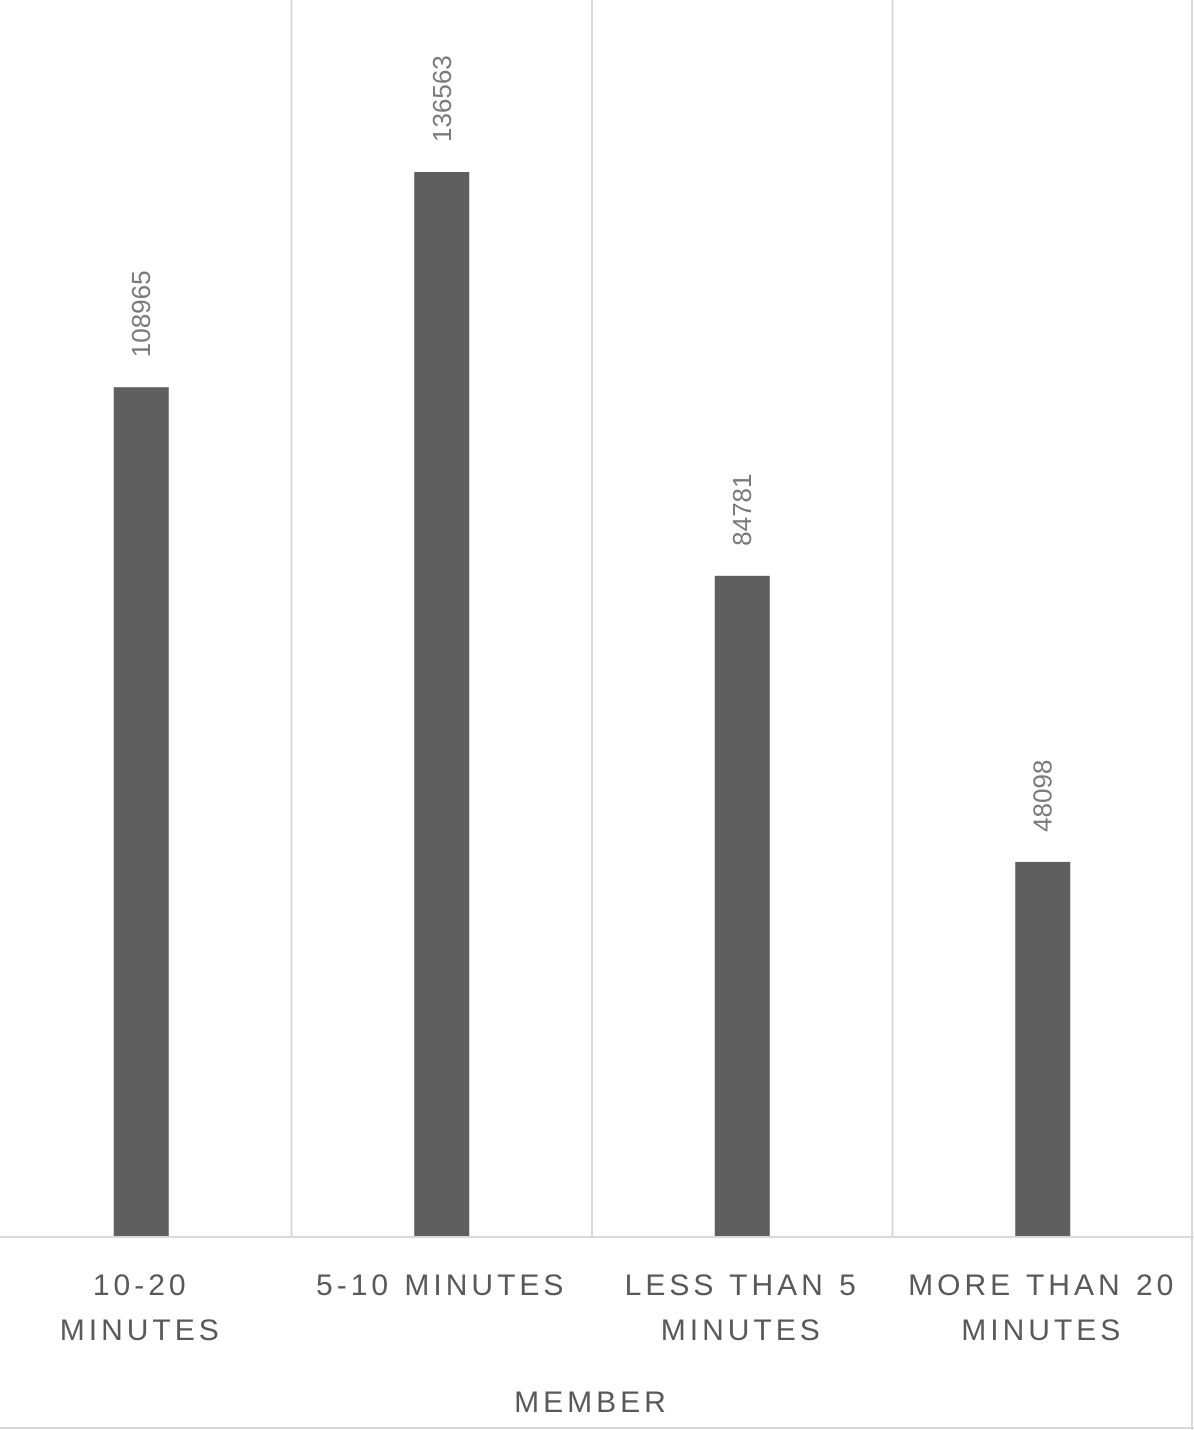 The height and width of the screenshot is (1430, 1194). What do you see at coordinates (1042, 1285) in the screenshot?
I see `category-label: MORE THAN 20` at bounding box center [1042, 1285].